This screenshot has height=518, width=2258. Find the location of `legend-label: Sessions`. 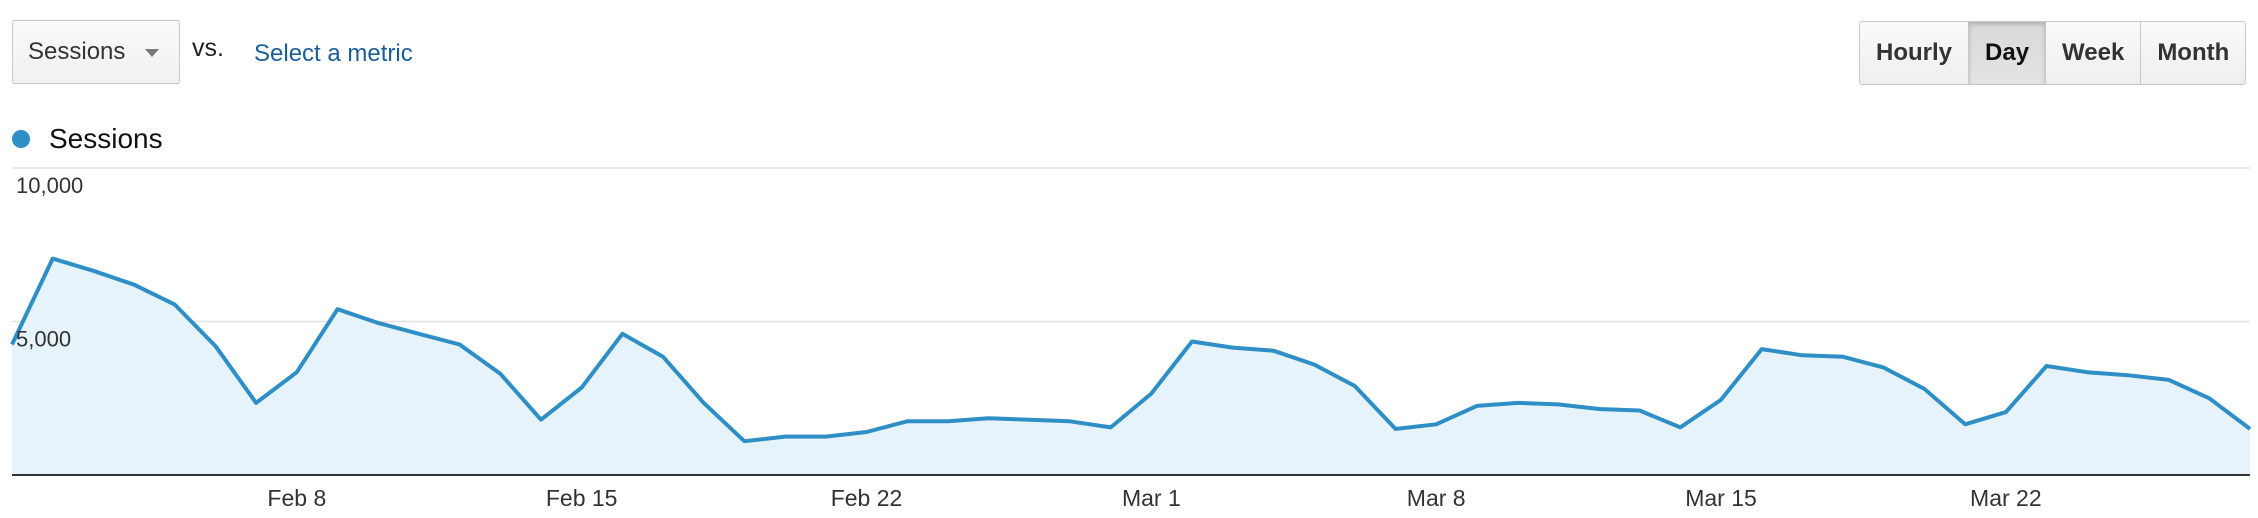

legend-label: Sessions is located at coordinates (106, 138).